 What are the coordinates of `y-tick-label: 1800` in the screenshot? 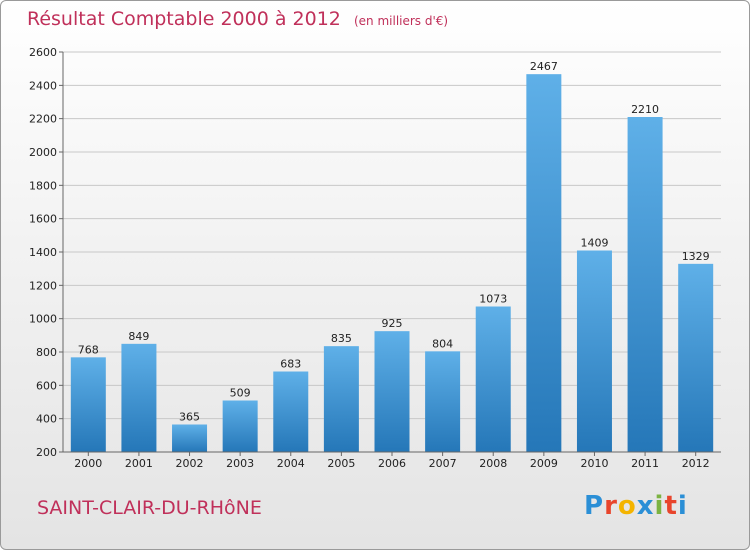 It's located at (43, 185).